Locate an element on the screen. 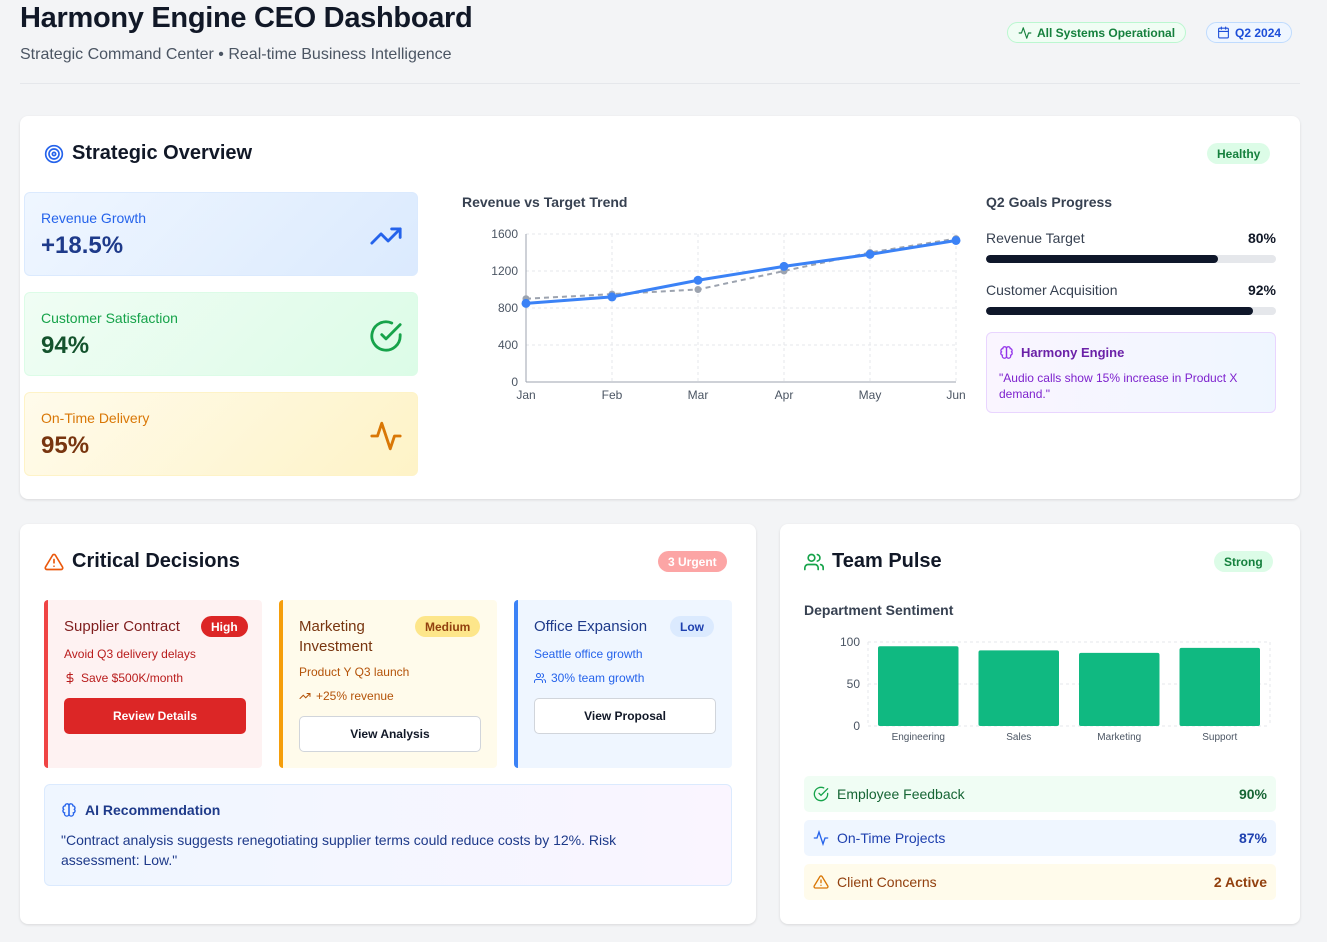  y-tick-label: 1200 is located at coordinates (504, 271).